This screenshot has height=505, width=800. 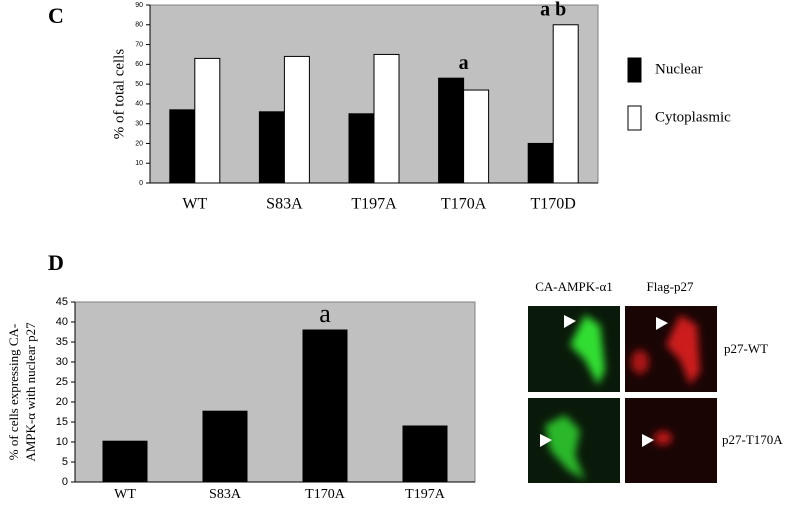 I want to click on legend-label: Nuclear, so click(x=678, y=69).